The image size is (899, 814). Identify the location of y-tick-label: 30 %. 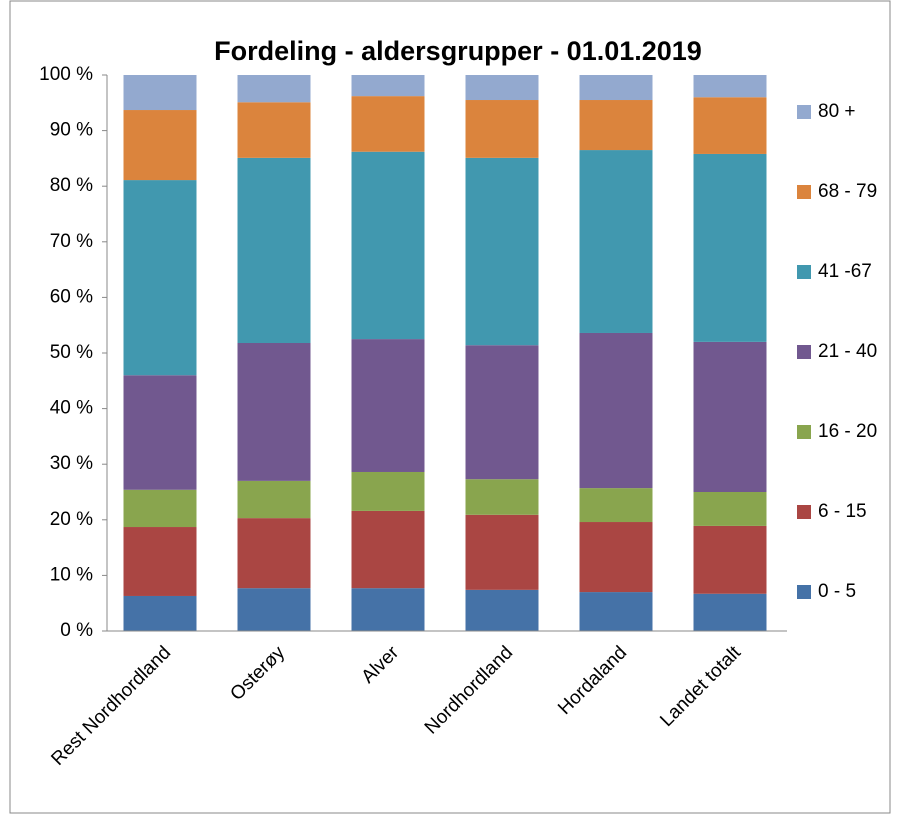
(71, 463).